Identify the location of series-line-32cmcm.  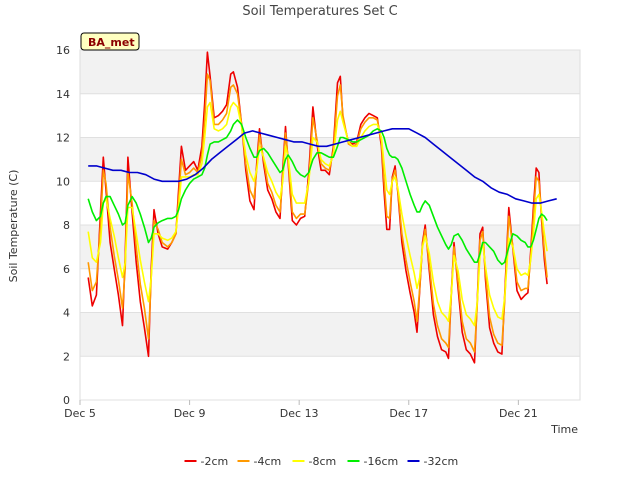
(322, 166).